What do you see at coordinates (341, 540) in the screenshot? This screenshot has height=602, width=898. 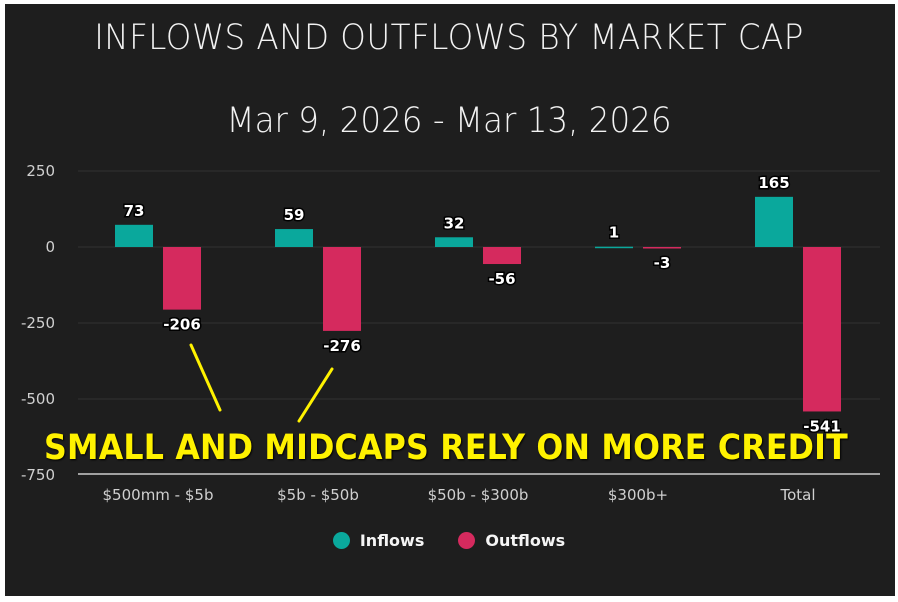 I see `inflows-swatch-icon` at bounding box center [341, 540].